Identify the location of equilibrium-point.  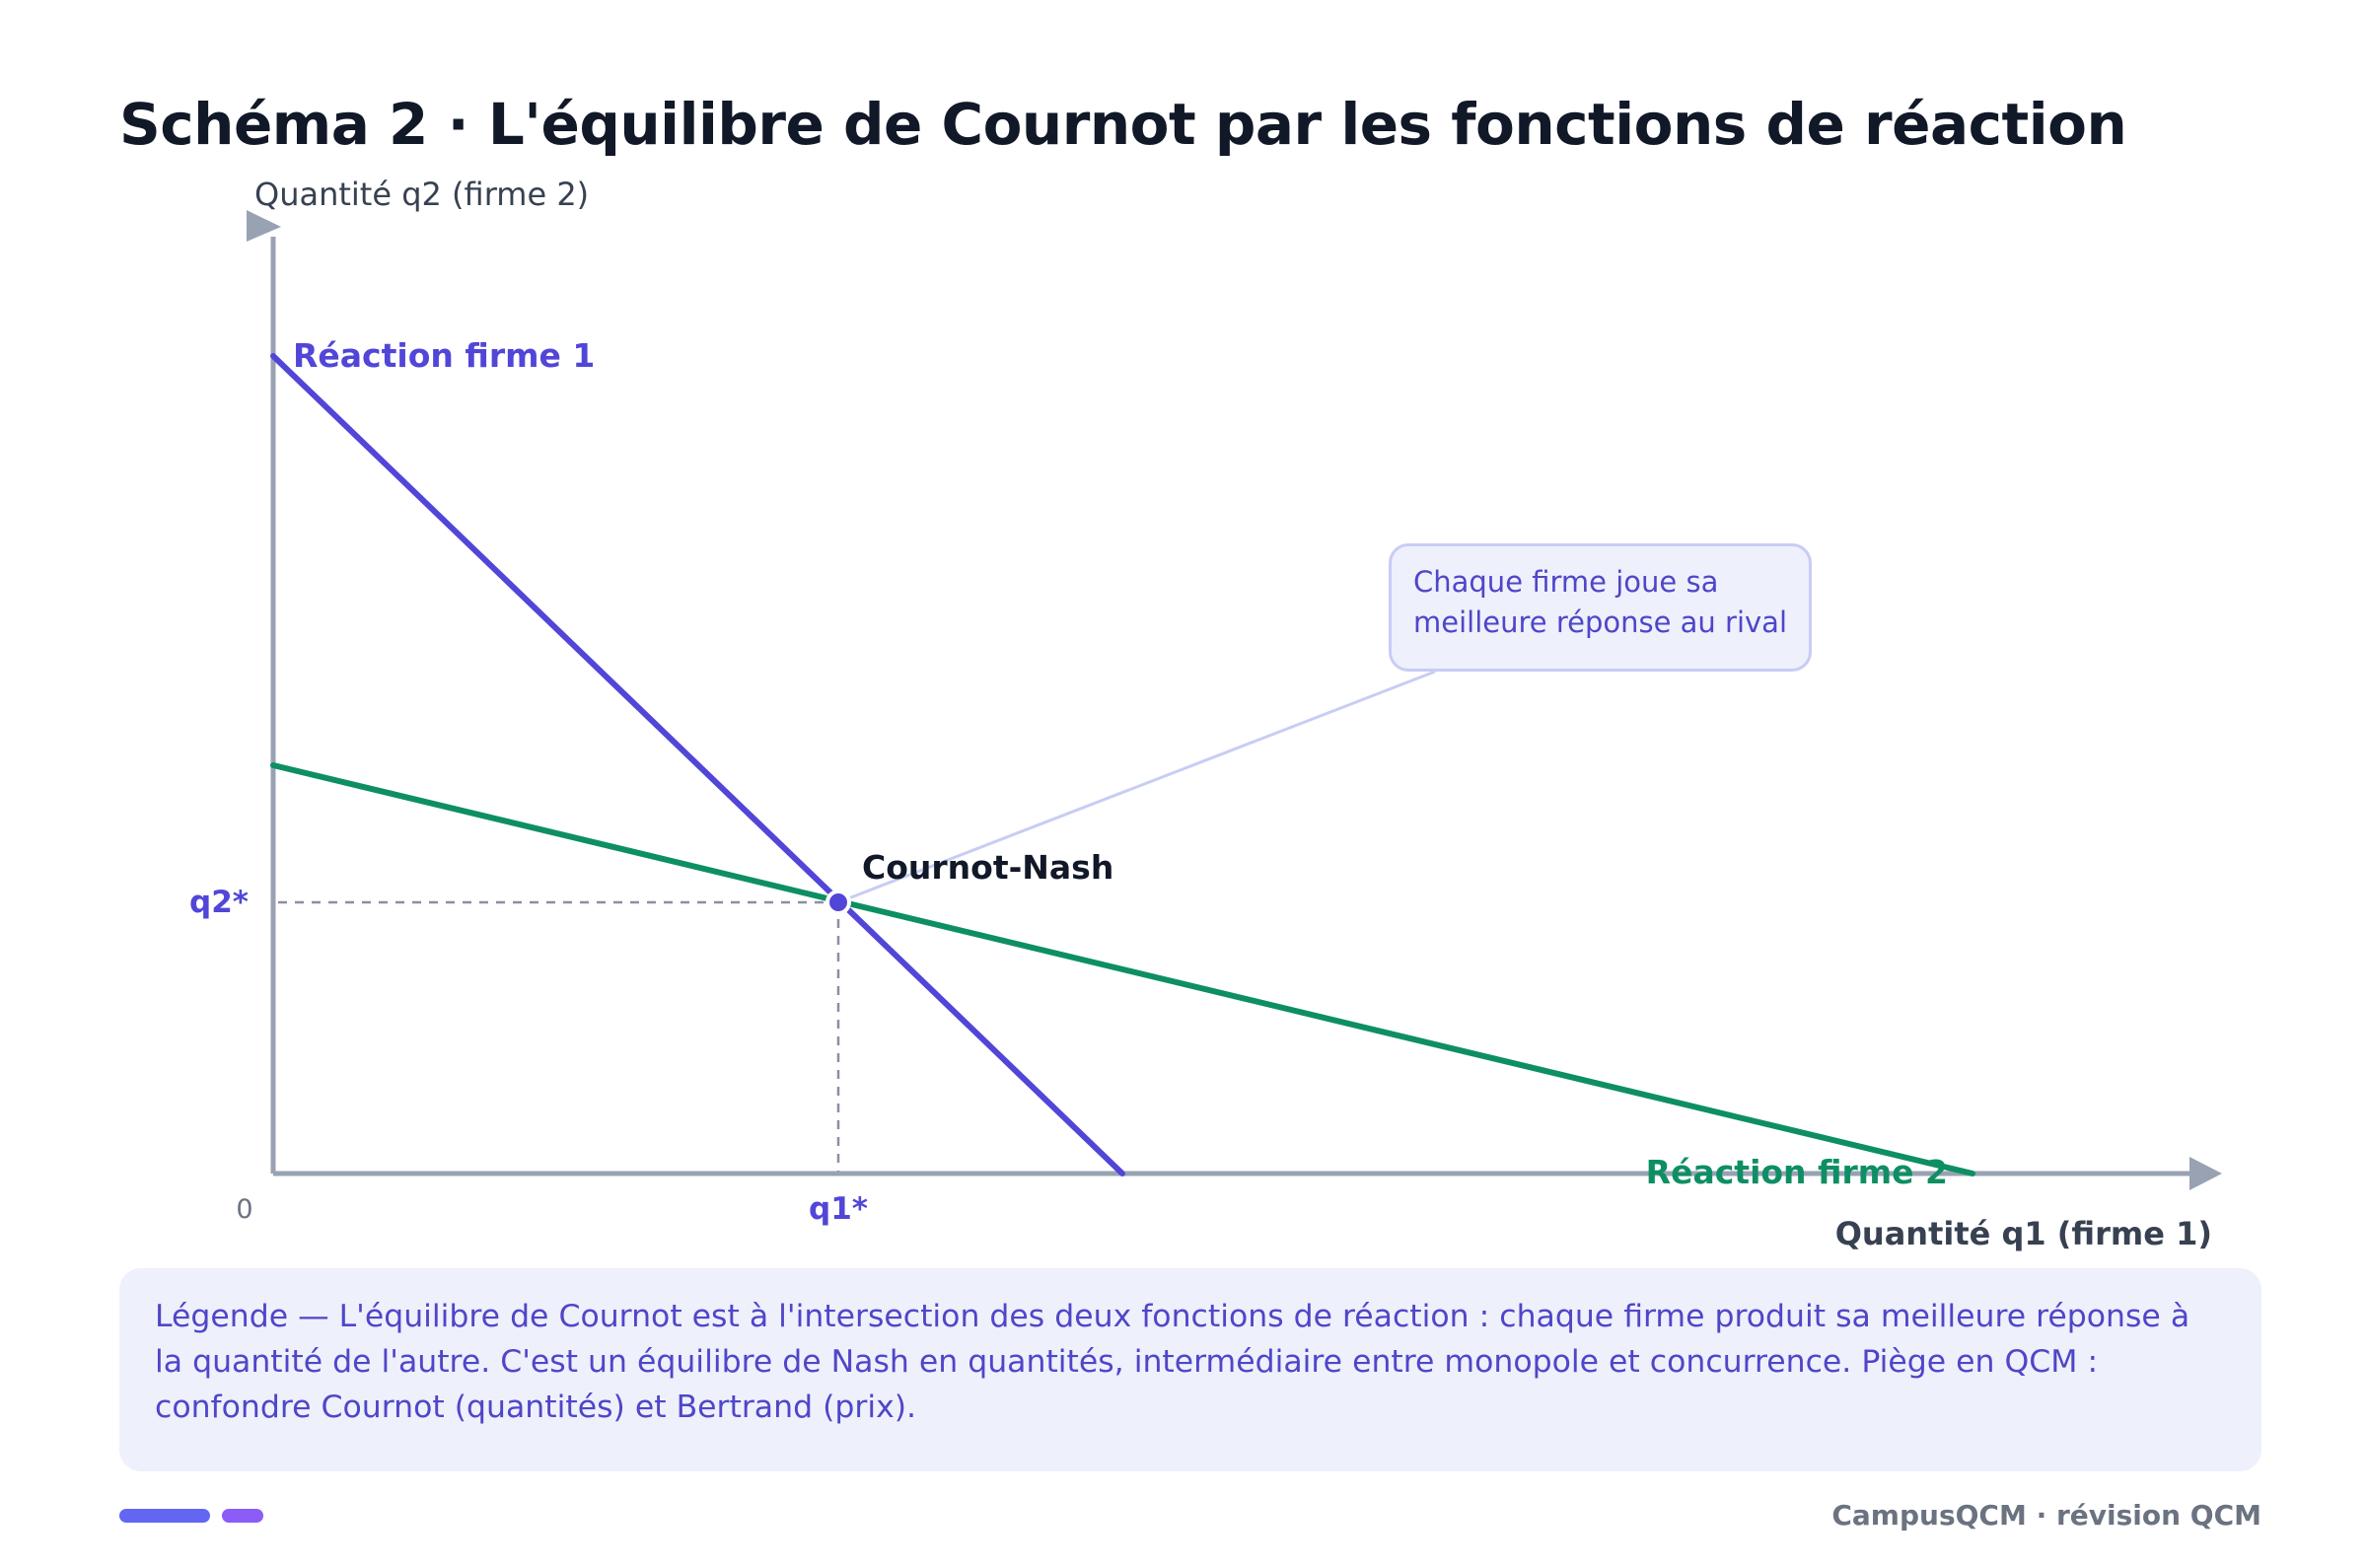
(838, 902).